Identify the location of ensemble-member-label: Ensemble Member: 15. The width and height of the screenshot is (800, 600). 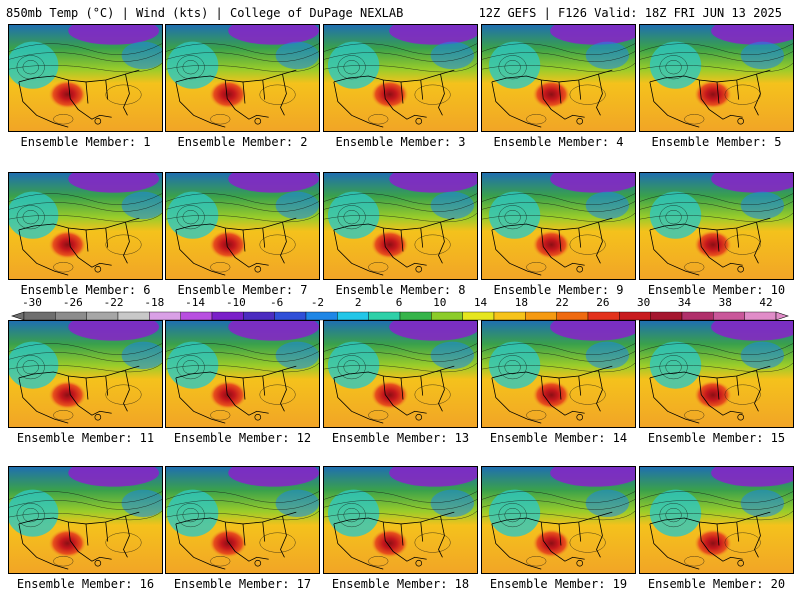
(716, 438).